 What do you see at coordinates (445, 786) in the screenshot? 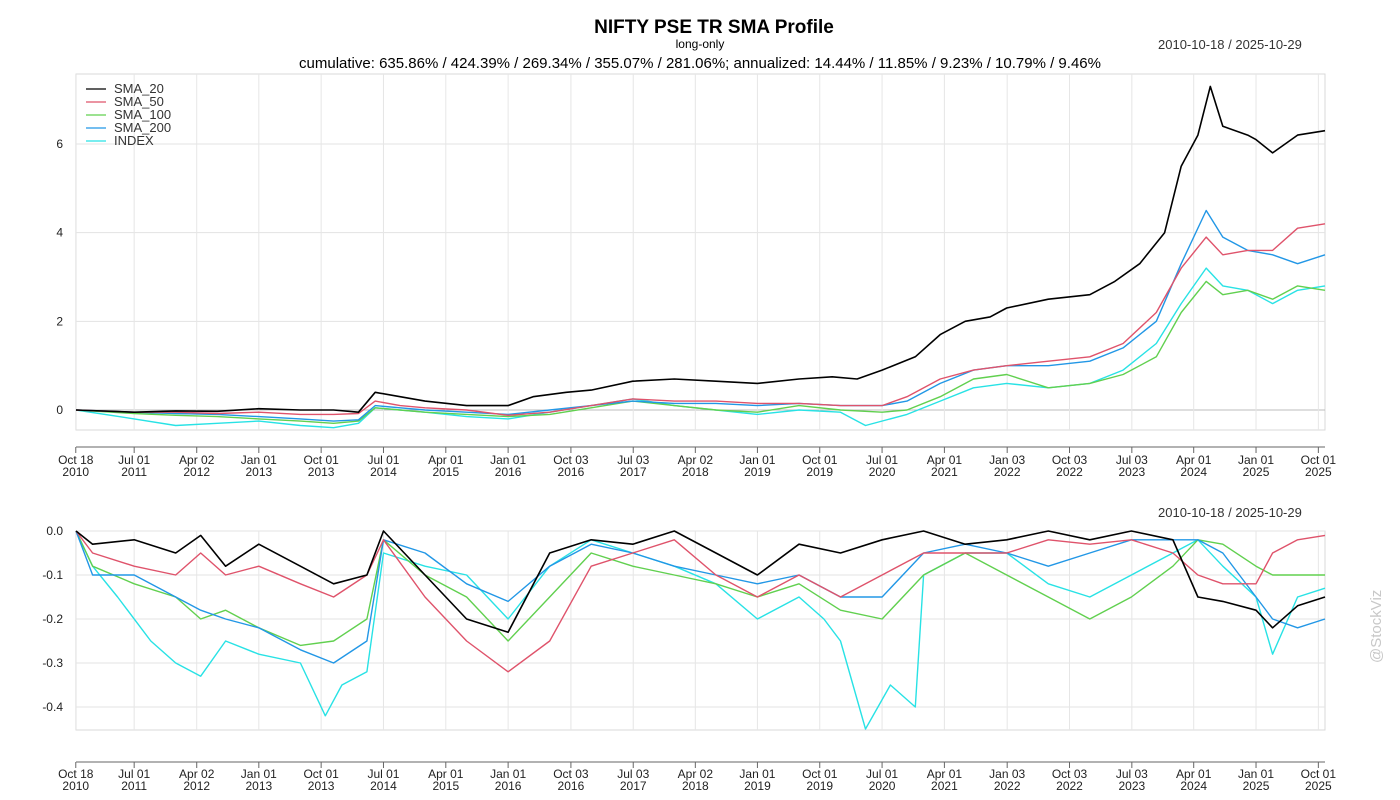
I see `x-tick-label-year: 2015` at bounding box center [445, 786].